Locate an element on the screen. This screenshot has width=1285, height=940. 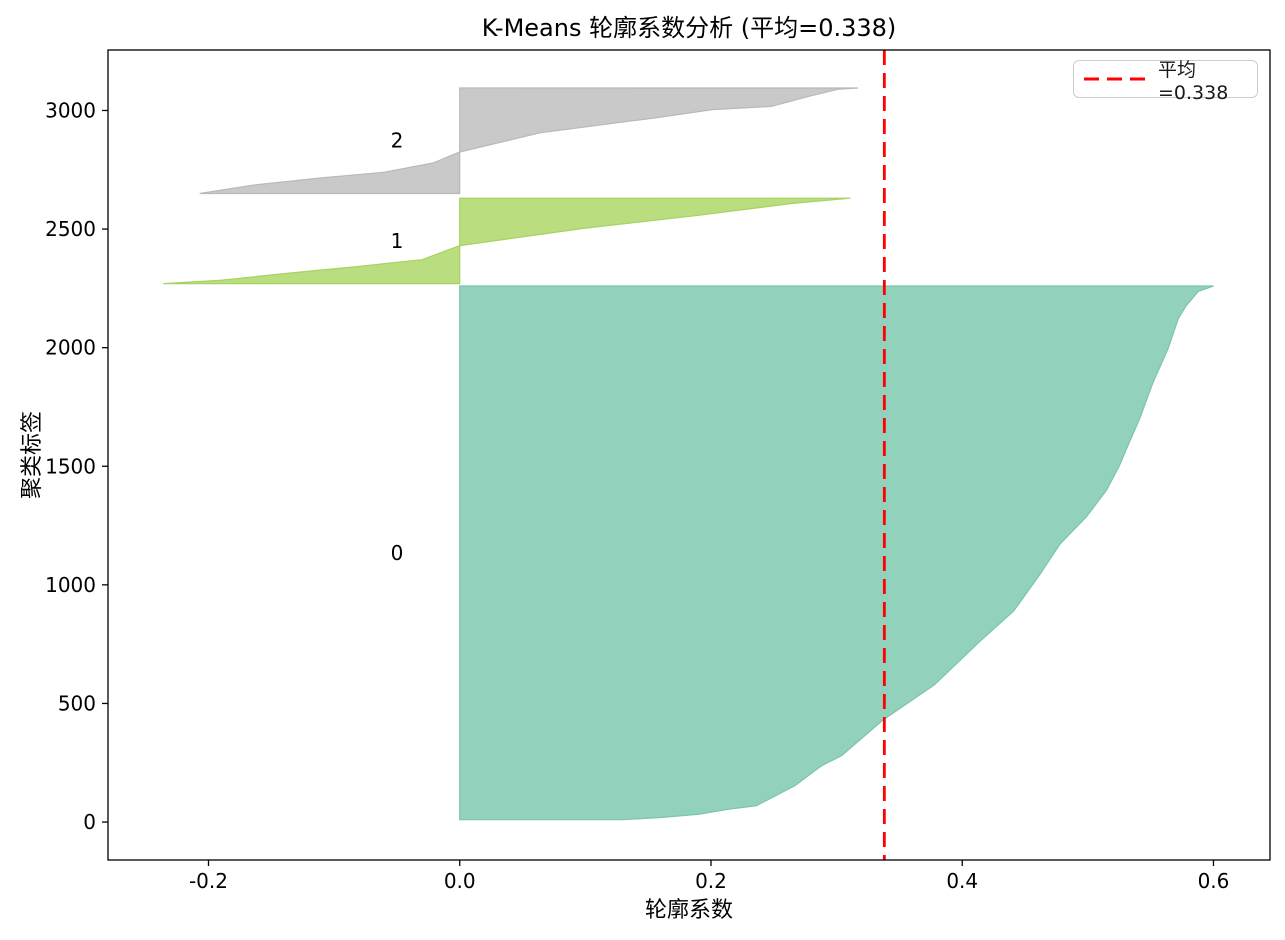
legend-label: 平均=0.338 is located at coordinates (1193, 81).